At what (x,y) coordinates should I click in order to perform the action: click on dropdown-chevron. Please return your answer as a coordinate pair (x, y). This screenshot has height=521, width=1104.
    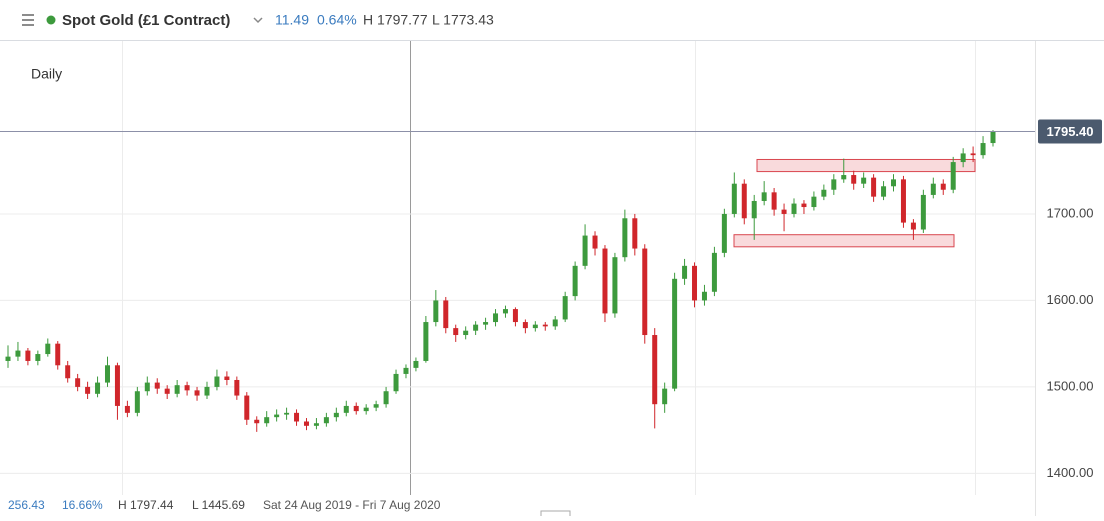
    Looking at the image, I should click on (258, 20).